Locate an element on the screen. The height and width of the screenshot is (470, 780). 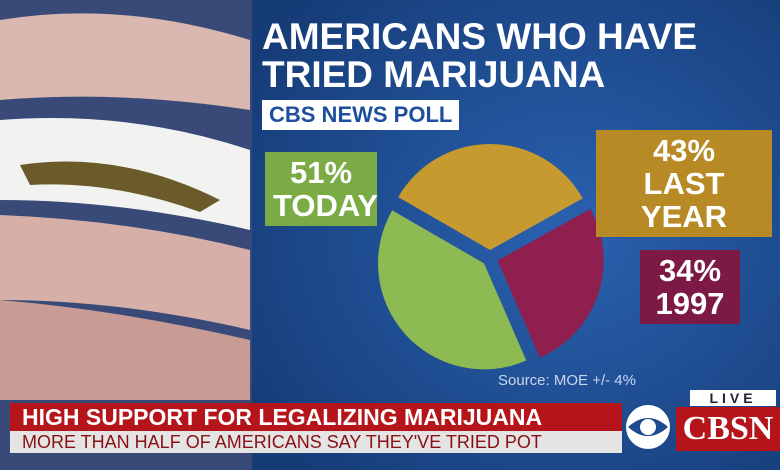
category-label: LAST YEAR is located at coordinates (684, 200).